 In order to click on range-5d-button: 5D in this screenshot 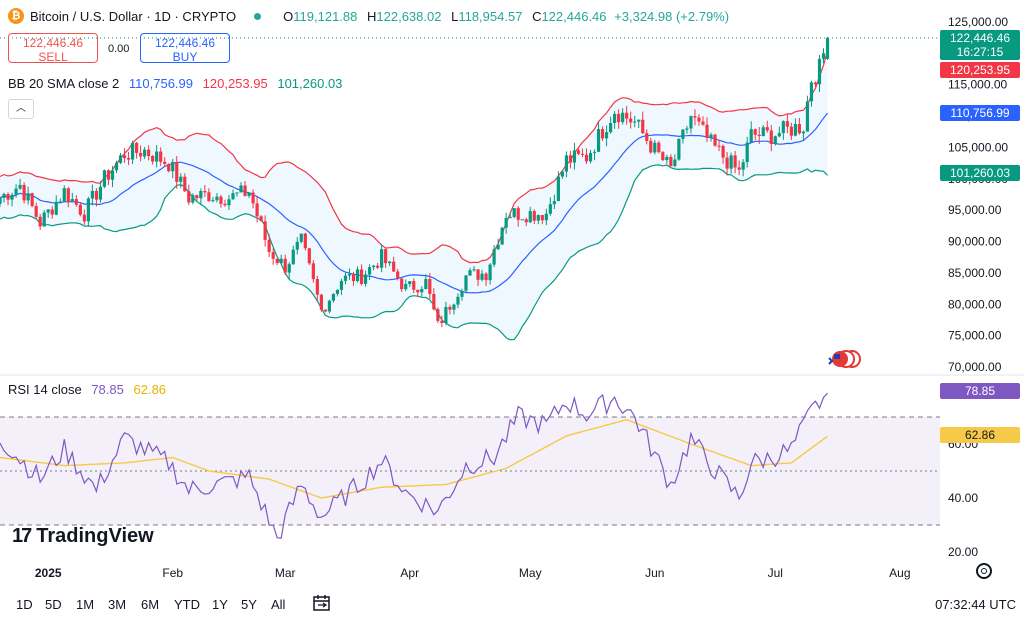, I will do `click(53, 604)`.